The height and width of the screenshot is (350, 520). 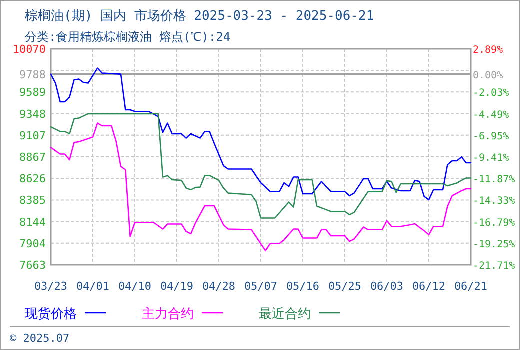 What do you see at coordinates (40, 338) in the screenshot?
I see `text: © 2025.07` at bounding box center [40, 338].